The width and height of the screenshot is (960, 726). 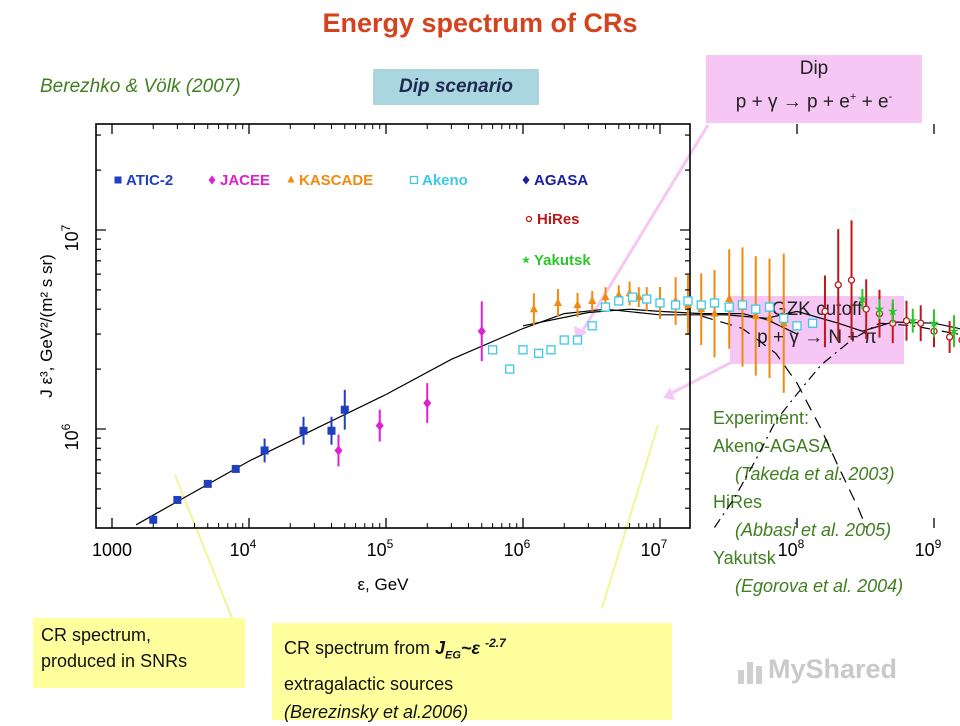 I want to click on eg-j-symbol: J, so click(x=440, y=648).